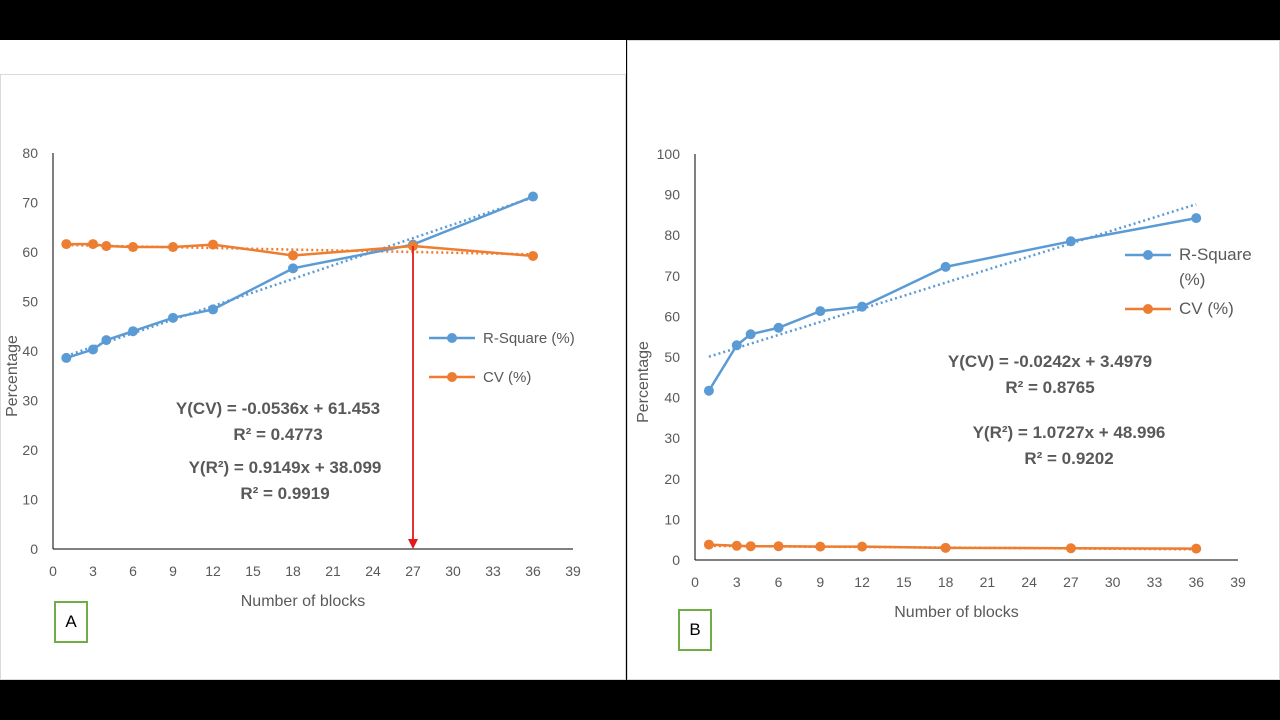 This screenshot has width=1280, height=720. What do you see at coordinates (299, 277) in the screenshot?
I see `trendline-r-square-` at bounding box center [299, 277].